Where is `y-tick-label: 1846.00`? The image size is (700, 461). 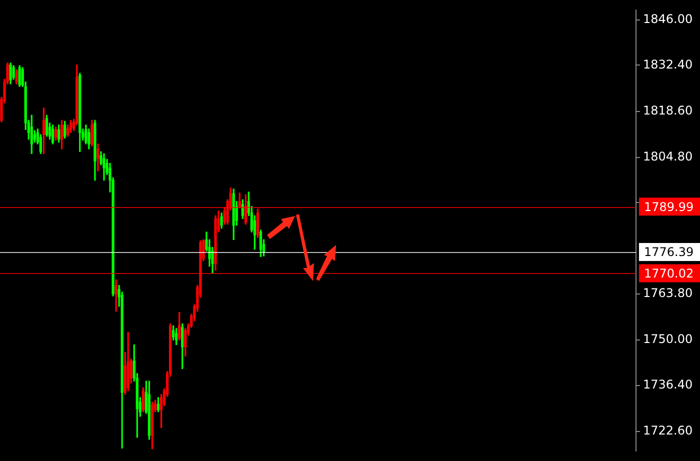 y-tick-label: 1846.00 is located at coordinates (668, 19).